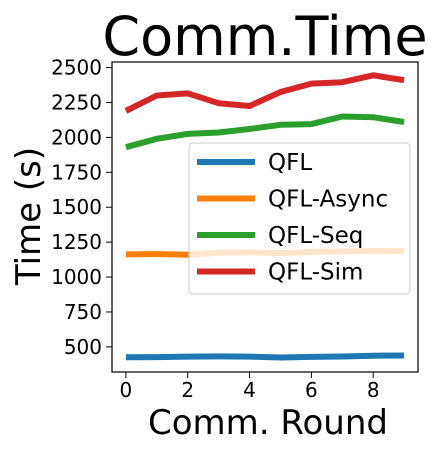 Image resolution: width=444 pixels, height=451 pixels. What do you see at coordinates (290, 163) in the screenshot?
I see `legend-label-qfl: QFL` at bounding box center [290, 163].